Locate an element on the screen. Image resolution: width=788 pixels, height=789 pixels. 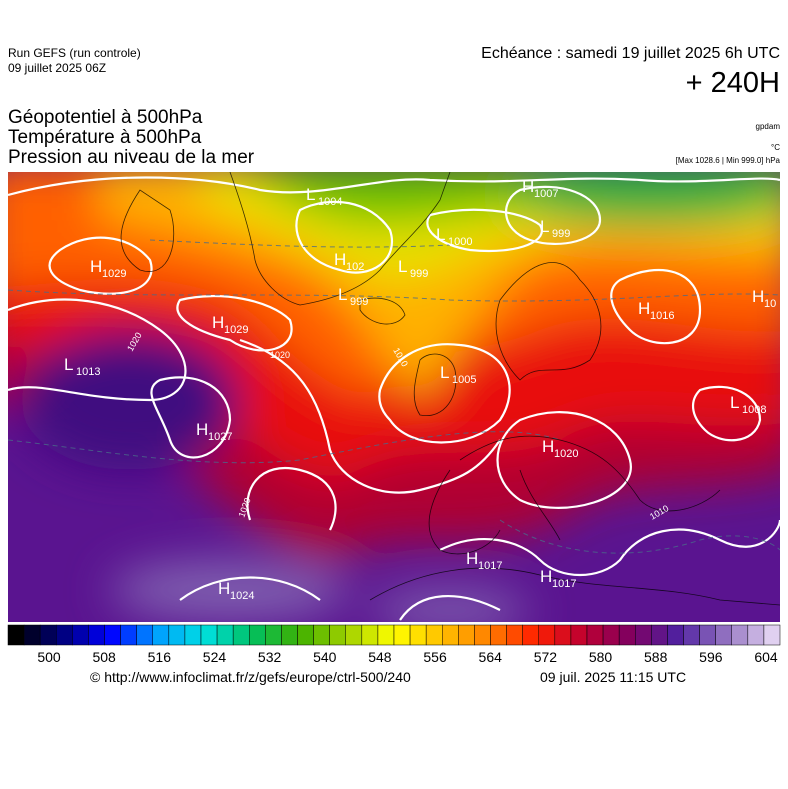
pressure-center: L 1005 is located at coordinates (458, 374).